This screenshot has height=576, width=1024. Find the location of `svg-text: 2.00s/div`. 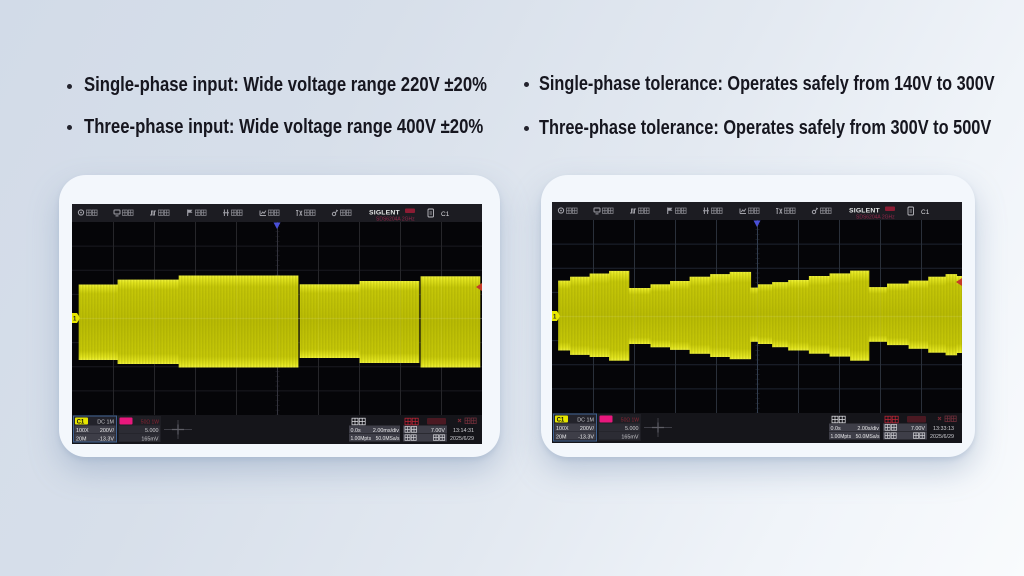

svg-text: 2.00s/div is located at coordinates (868, 429).